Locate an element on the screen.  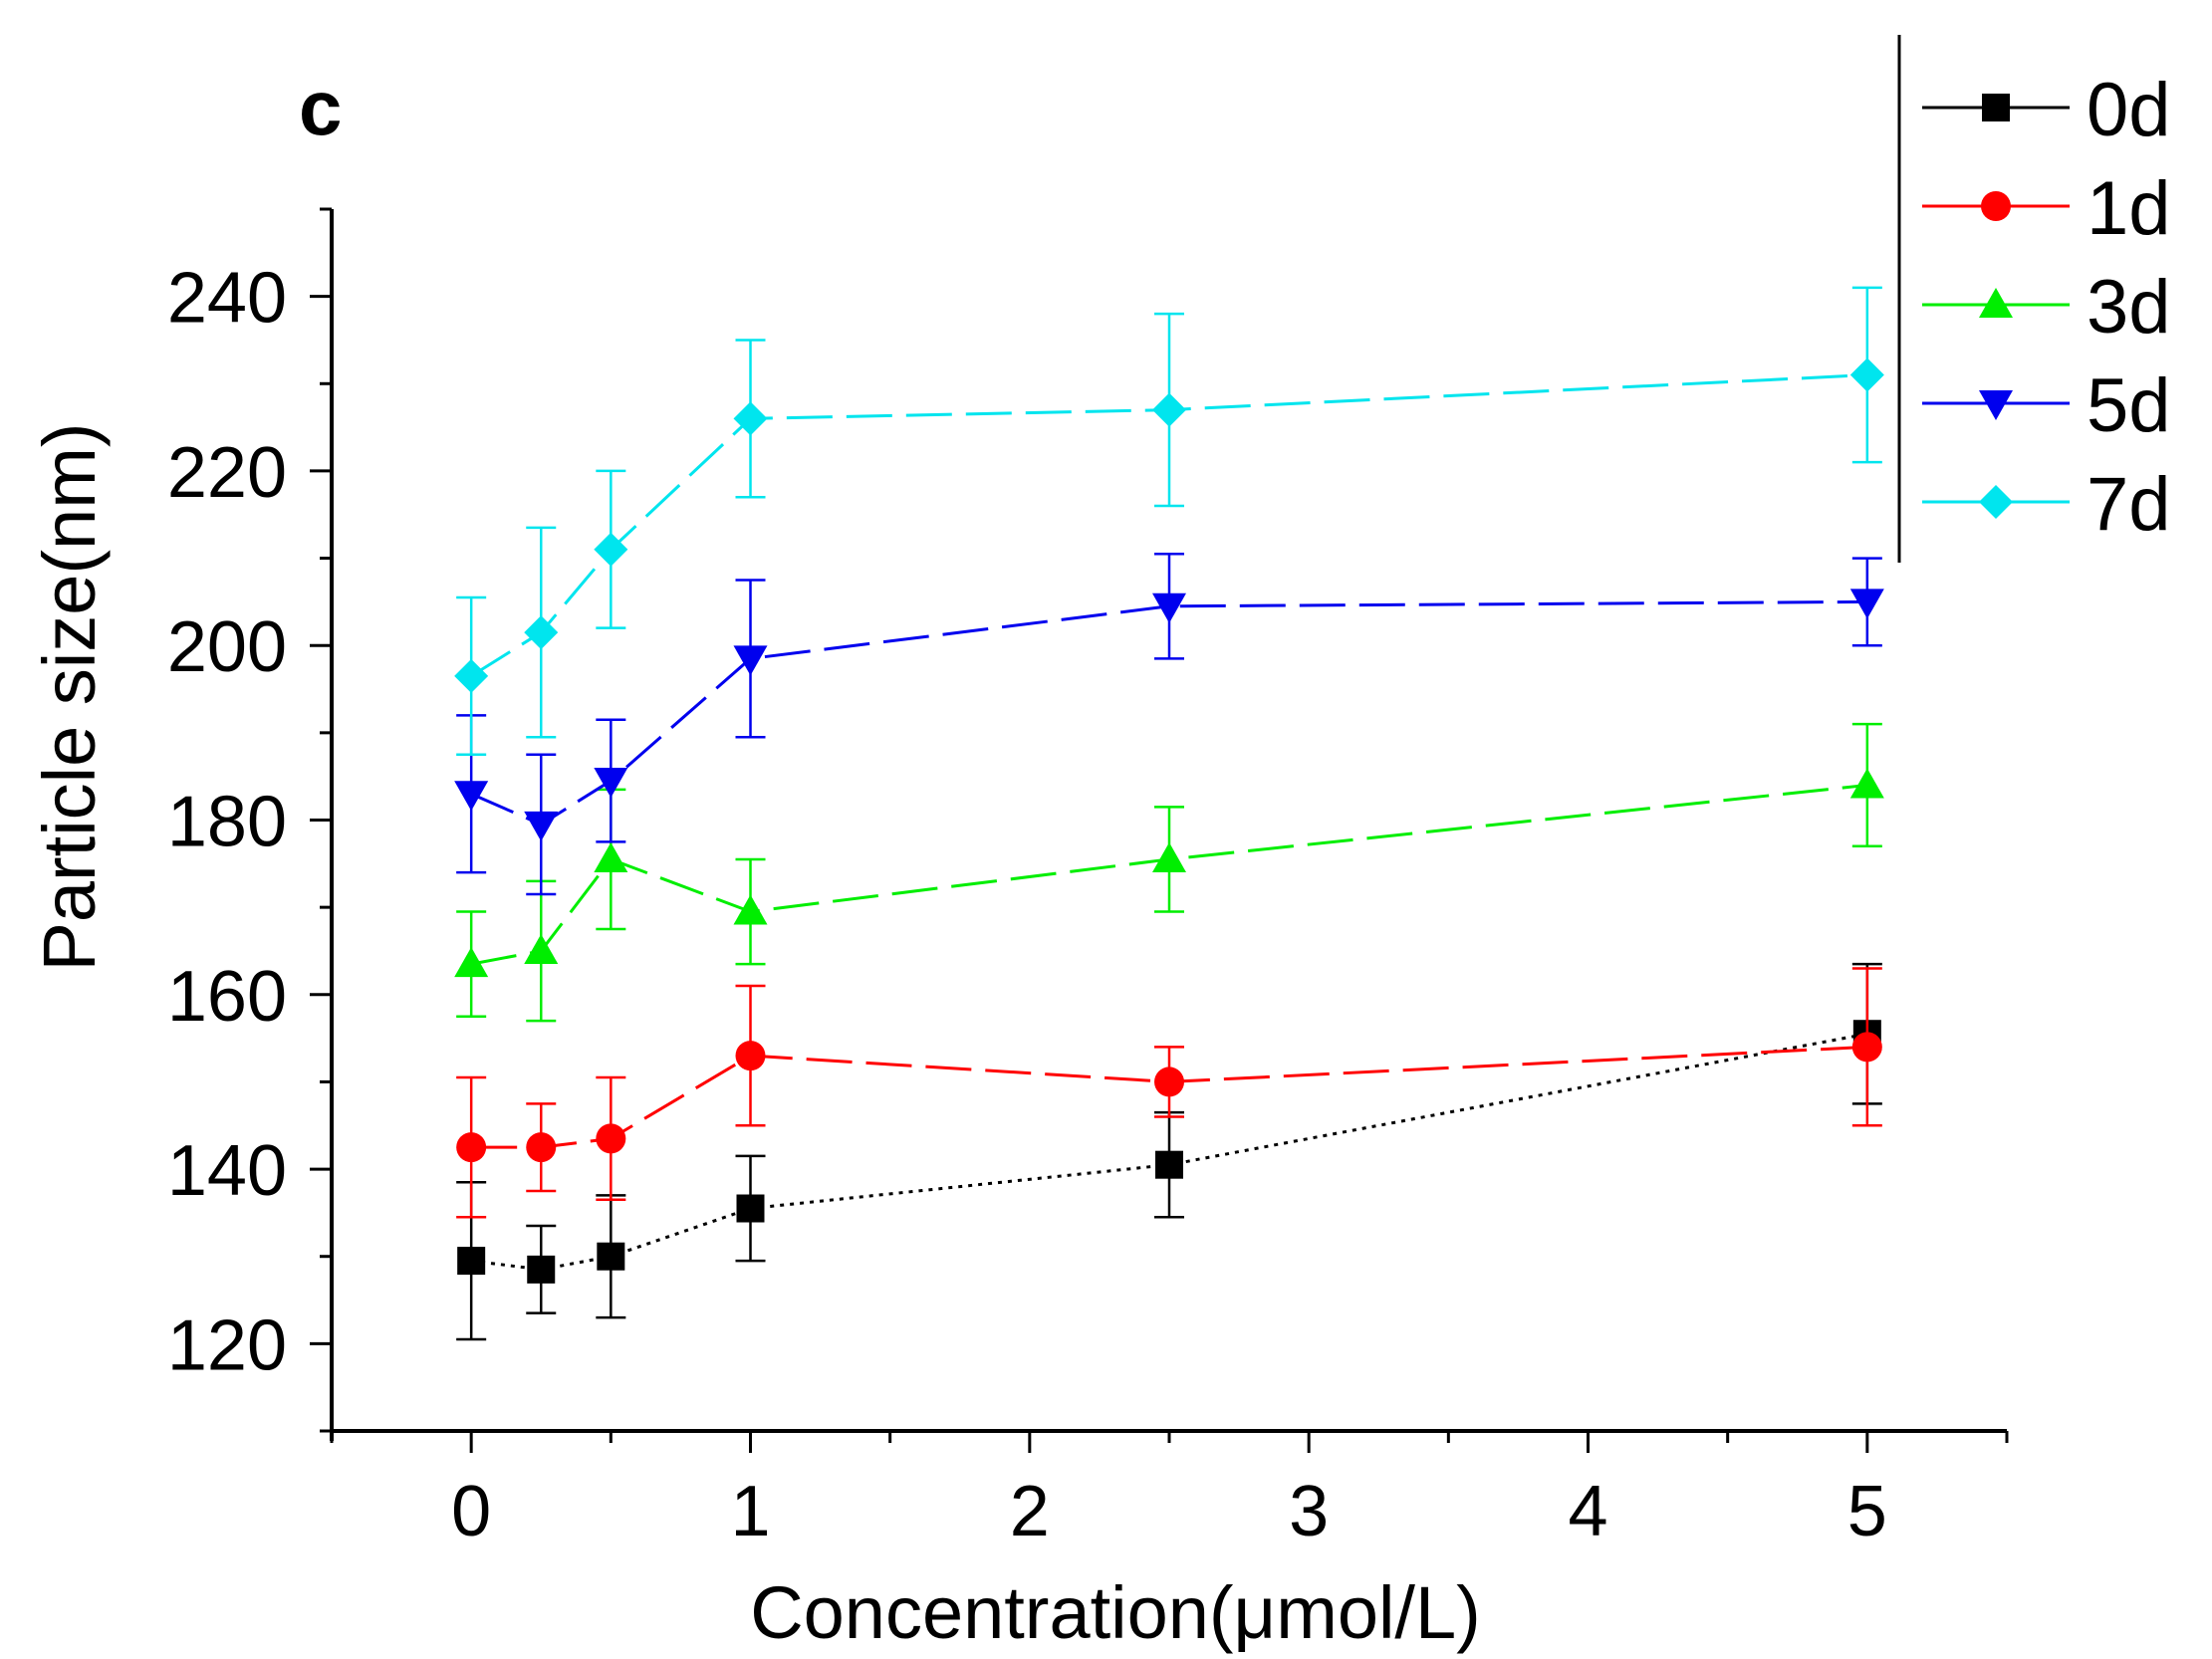
y-tick-label: 160 is located at coordinates (227, 997).